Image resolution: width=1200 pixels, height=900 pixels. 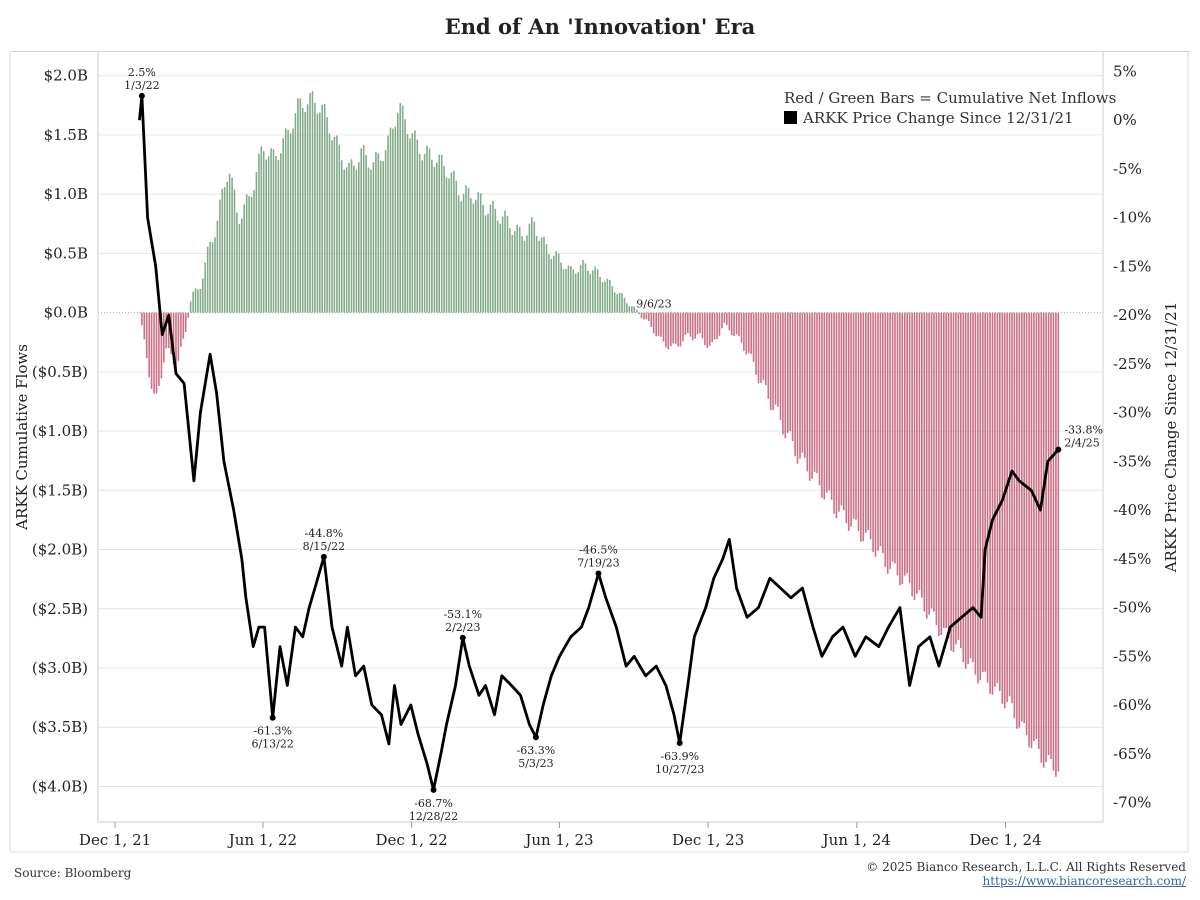 What do you see at coordinates (66, 76) in the screenshot?
I see `y-left-tick-label: $2.0B` at bounding box center [66, 76].